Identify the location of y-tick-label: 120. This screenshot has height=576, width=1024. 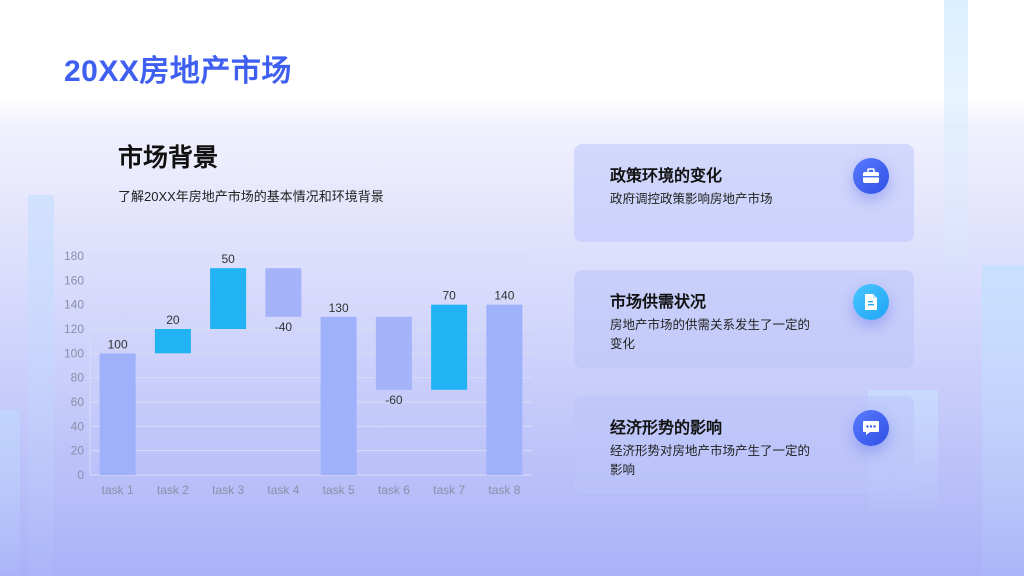
(74, 329).